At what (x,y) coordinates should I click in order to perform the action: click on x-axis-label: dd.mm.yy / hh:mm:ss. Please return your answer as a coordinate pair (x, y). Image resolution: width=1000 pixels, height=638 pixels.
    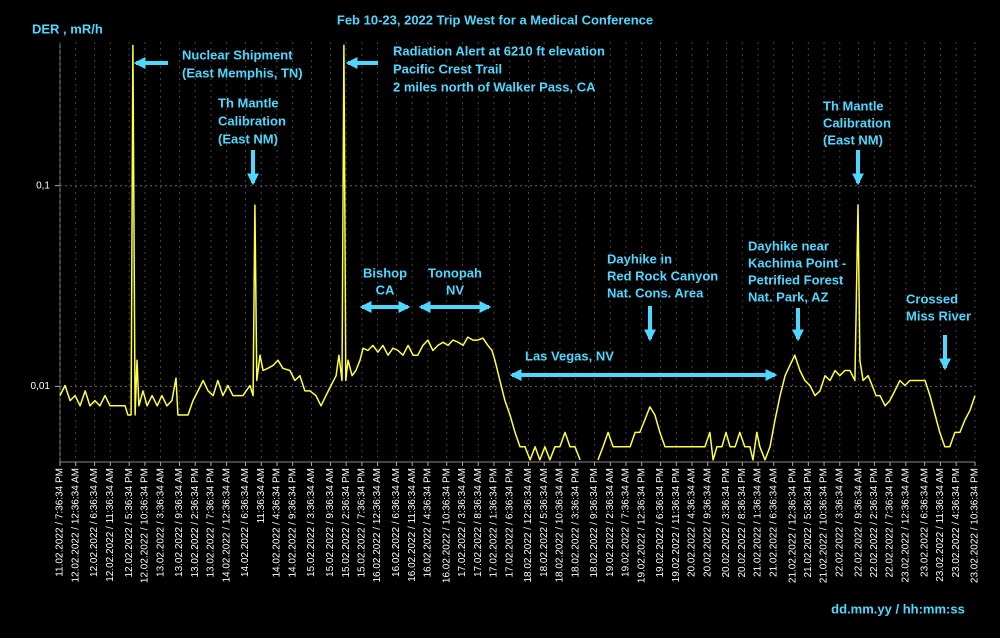
    Looking at the image, I should click on (898, 608).